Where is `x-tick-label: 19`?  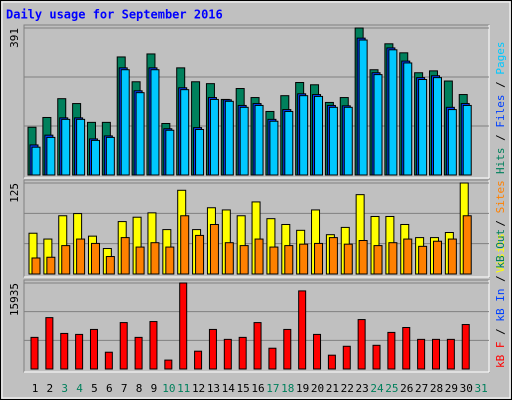 x-tick-label: 19 is located at coordinates (302, 388).